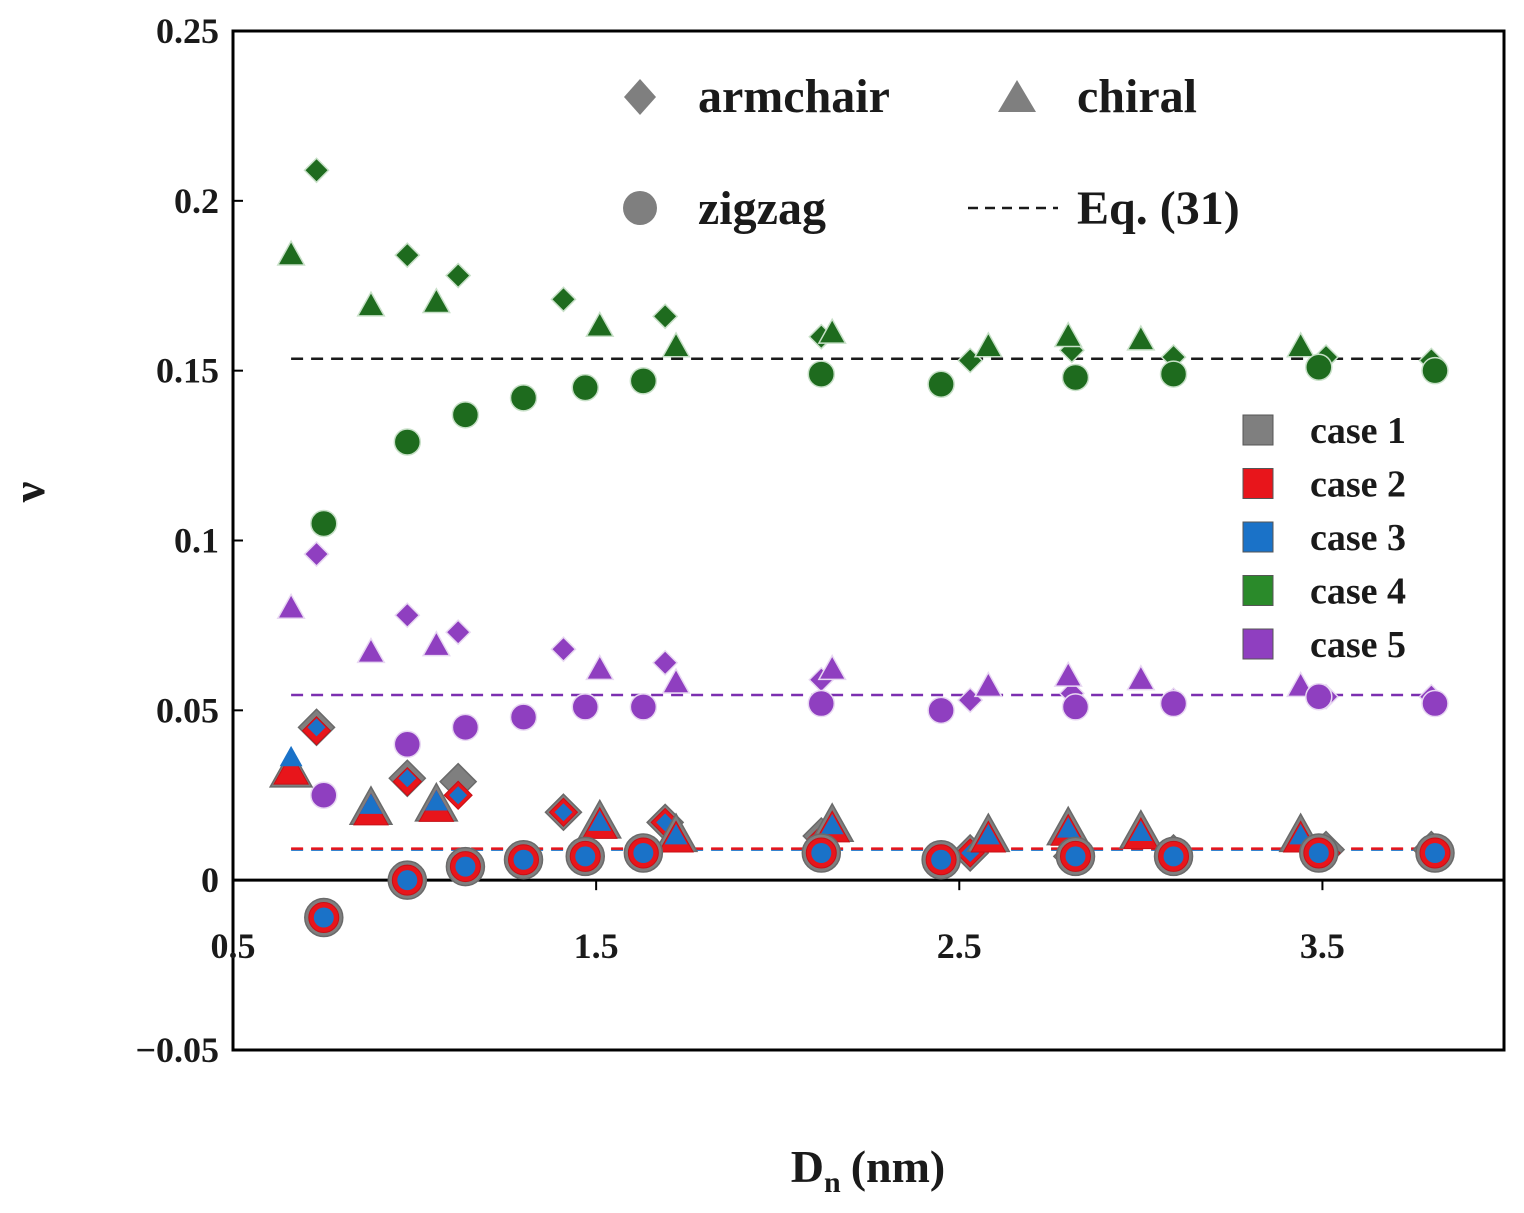 Image resolution: width=1524 pixels, height=1213 pixels. Describe the element at coordinates (762, 208) in the screenshot. I see `legend-label-zigzag: zigzag` at that location.